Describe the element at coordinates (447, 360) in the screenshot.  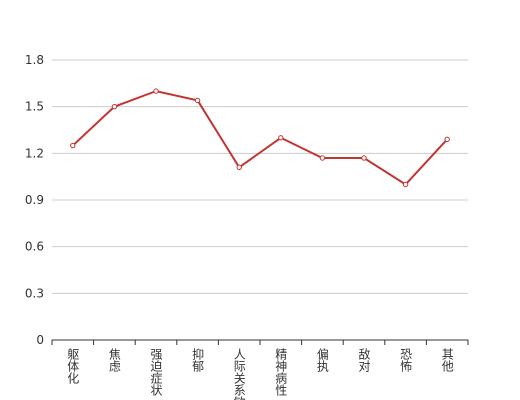
I see `x-tick-label: 其他` at that location.